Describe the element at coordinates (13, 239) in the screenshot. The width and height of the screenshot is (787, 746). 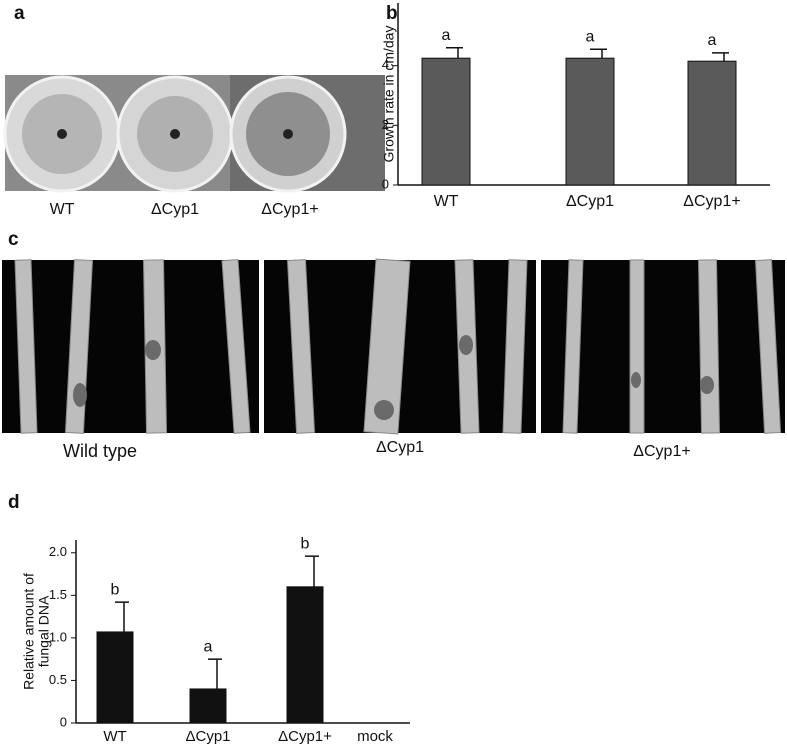
I see `panel-label: c` at that location.